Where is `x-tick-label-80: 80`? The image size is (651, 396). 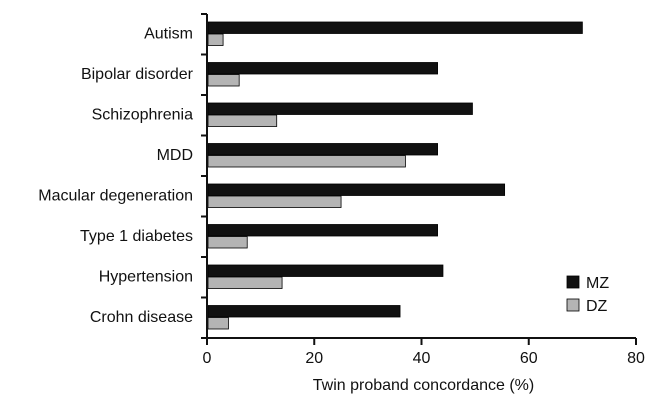 x-tick-label-80: 80 is located at coordinates (636, 358).